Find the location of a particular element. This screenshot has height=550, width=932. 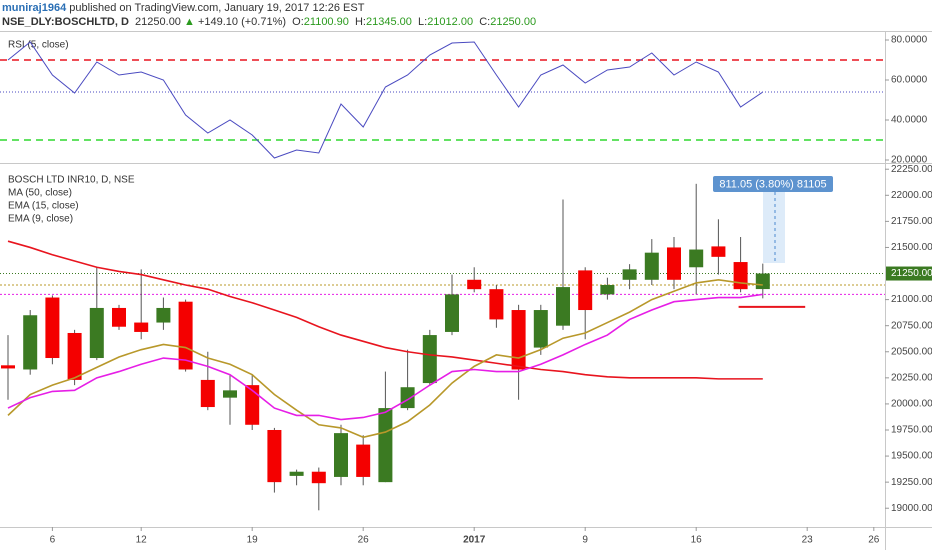

measure-box is located at coordinates (774, 226).